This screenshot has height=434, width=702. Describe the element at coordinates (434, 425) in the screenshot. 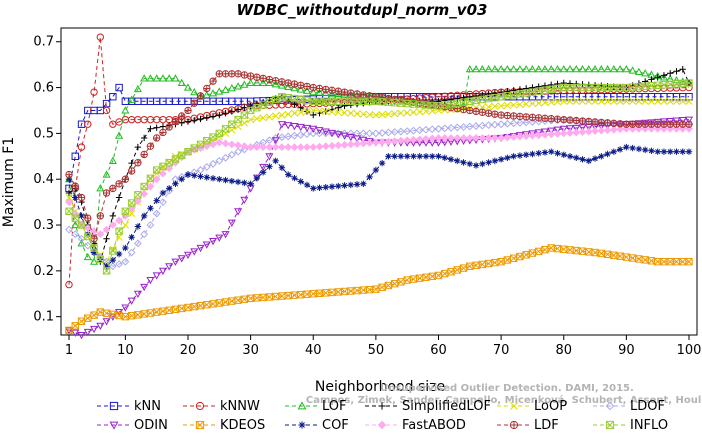

I see `legend-label: FastABOD` at that location.